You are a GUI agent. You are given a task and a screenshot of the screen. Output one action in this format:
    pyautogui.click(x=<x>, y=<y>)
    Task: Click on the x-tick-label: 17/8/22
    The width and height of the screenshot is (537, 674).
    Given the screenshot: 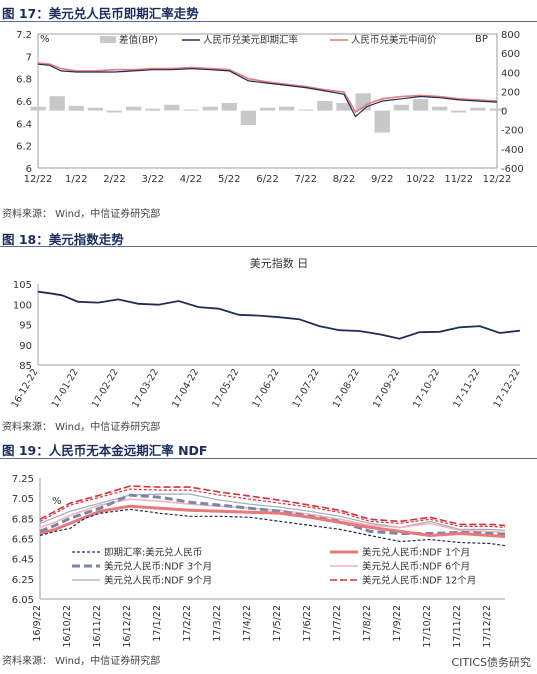 What is the action you would take?
    pyautogui.click(x=367, y=623)
    